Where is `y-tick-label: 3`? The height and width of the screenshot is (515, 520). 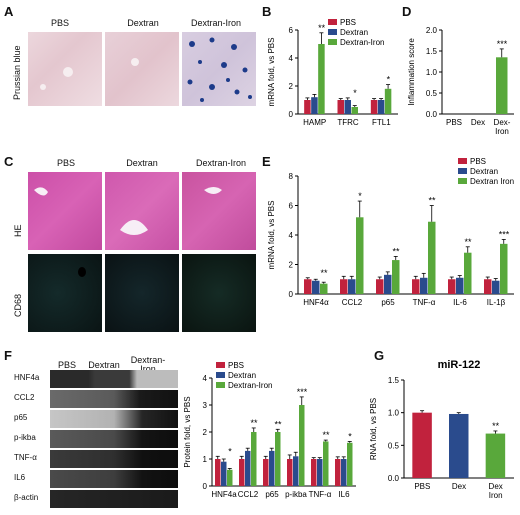
y-tick-label: 3 is located at coordinates (205, 405).